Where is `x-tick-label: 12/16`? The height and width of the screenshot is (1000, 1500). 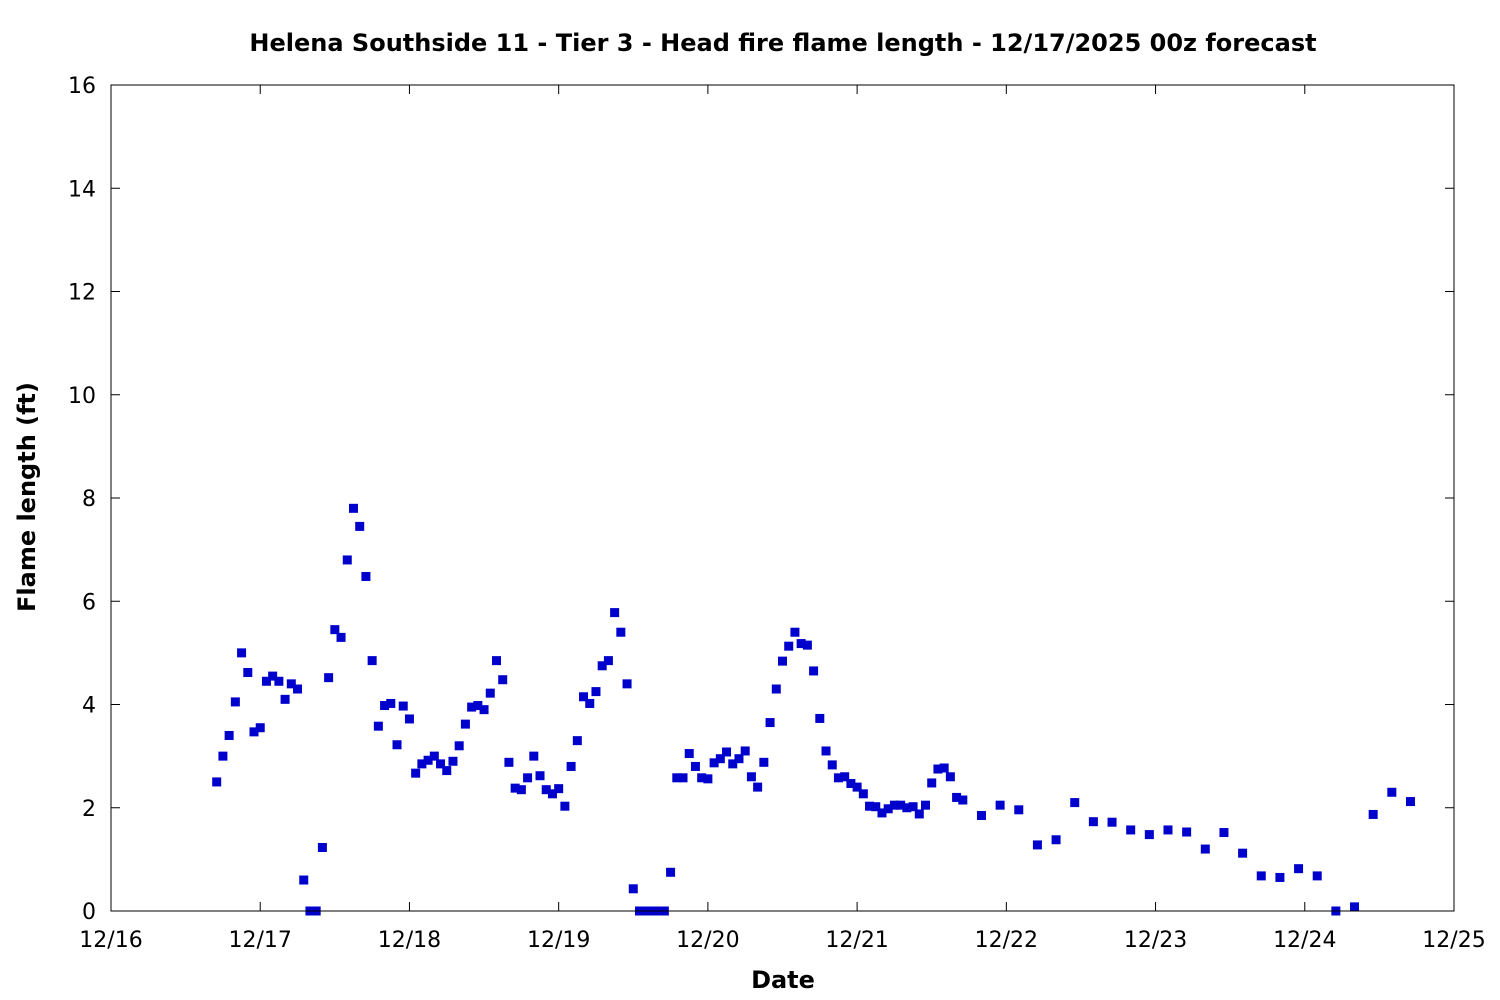 x-tick-label: 12/16 is located at coordinates (110, 940).